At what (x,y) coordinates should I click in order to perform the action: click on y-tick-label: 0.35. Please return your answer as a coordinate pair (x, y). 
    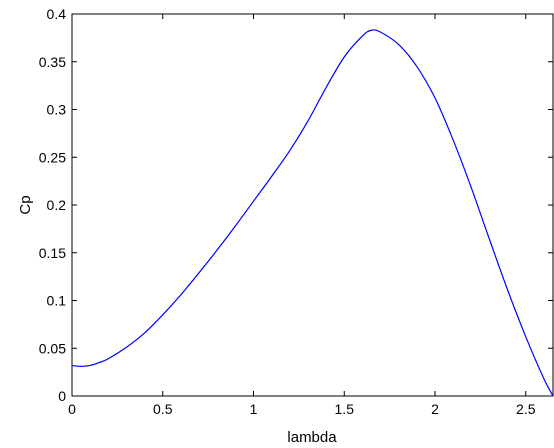
    Looking at the image, I should click on (52, 62).